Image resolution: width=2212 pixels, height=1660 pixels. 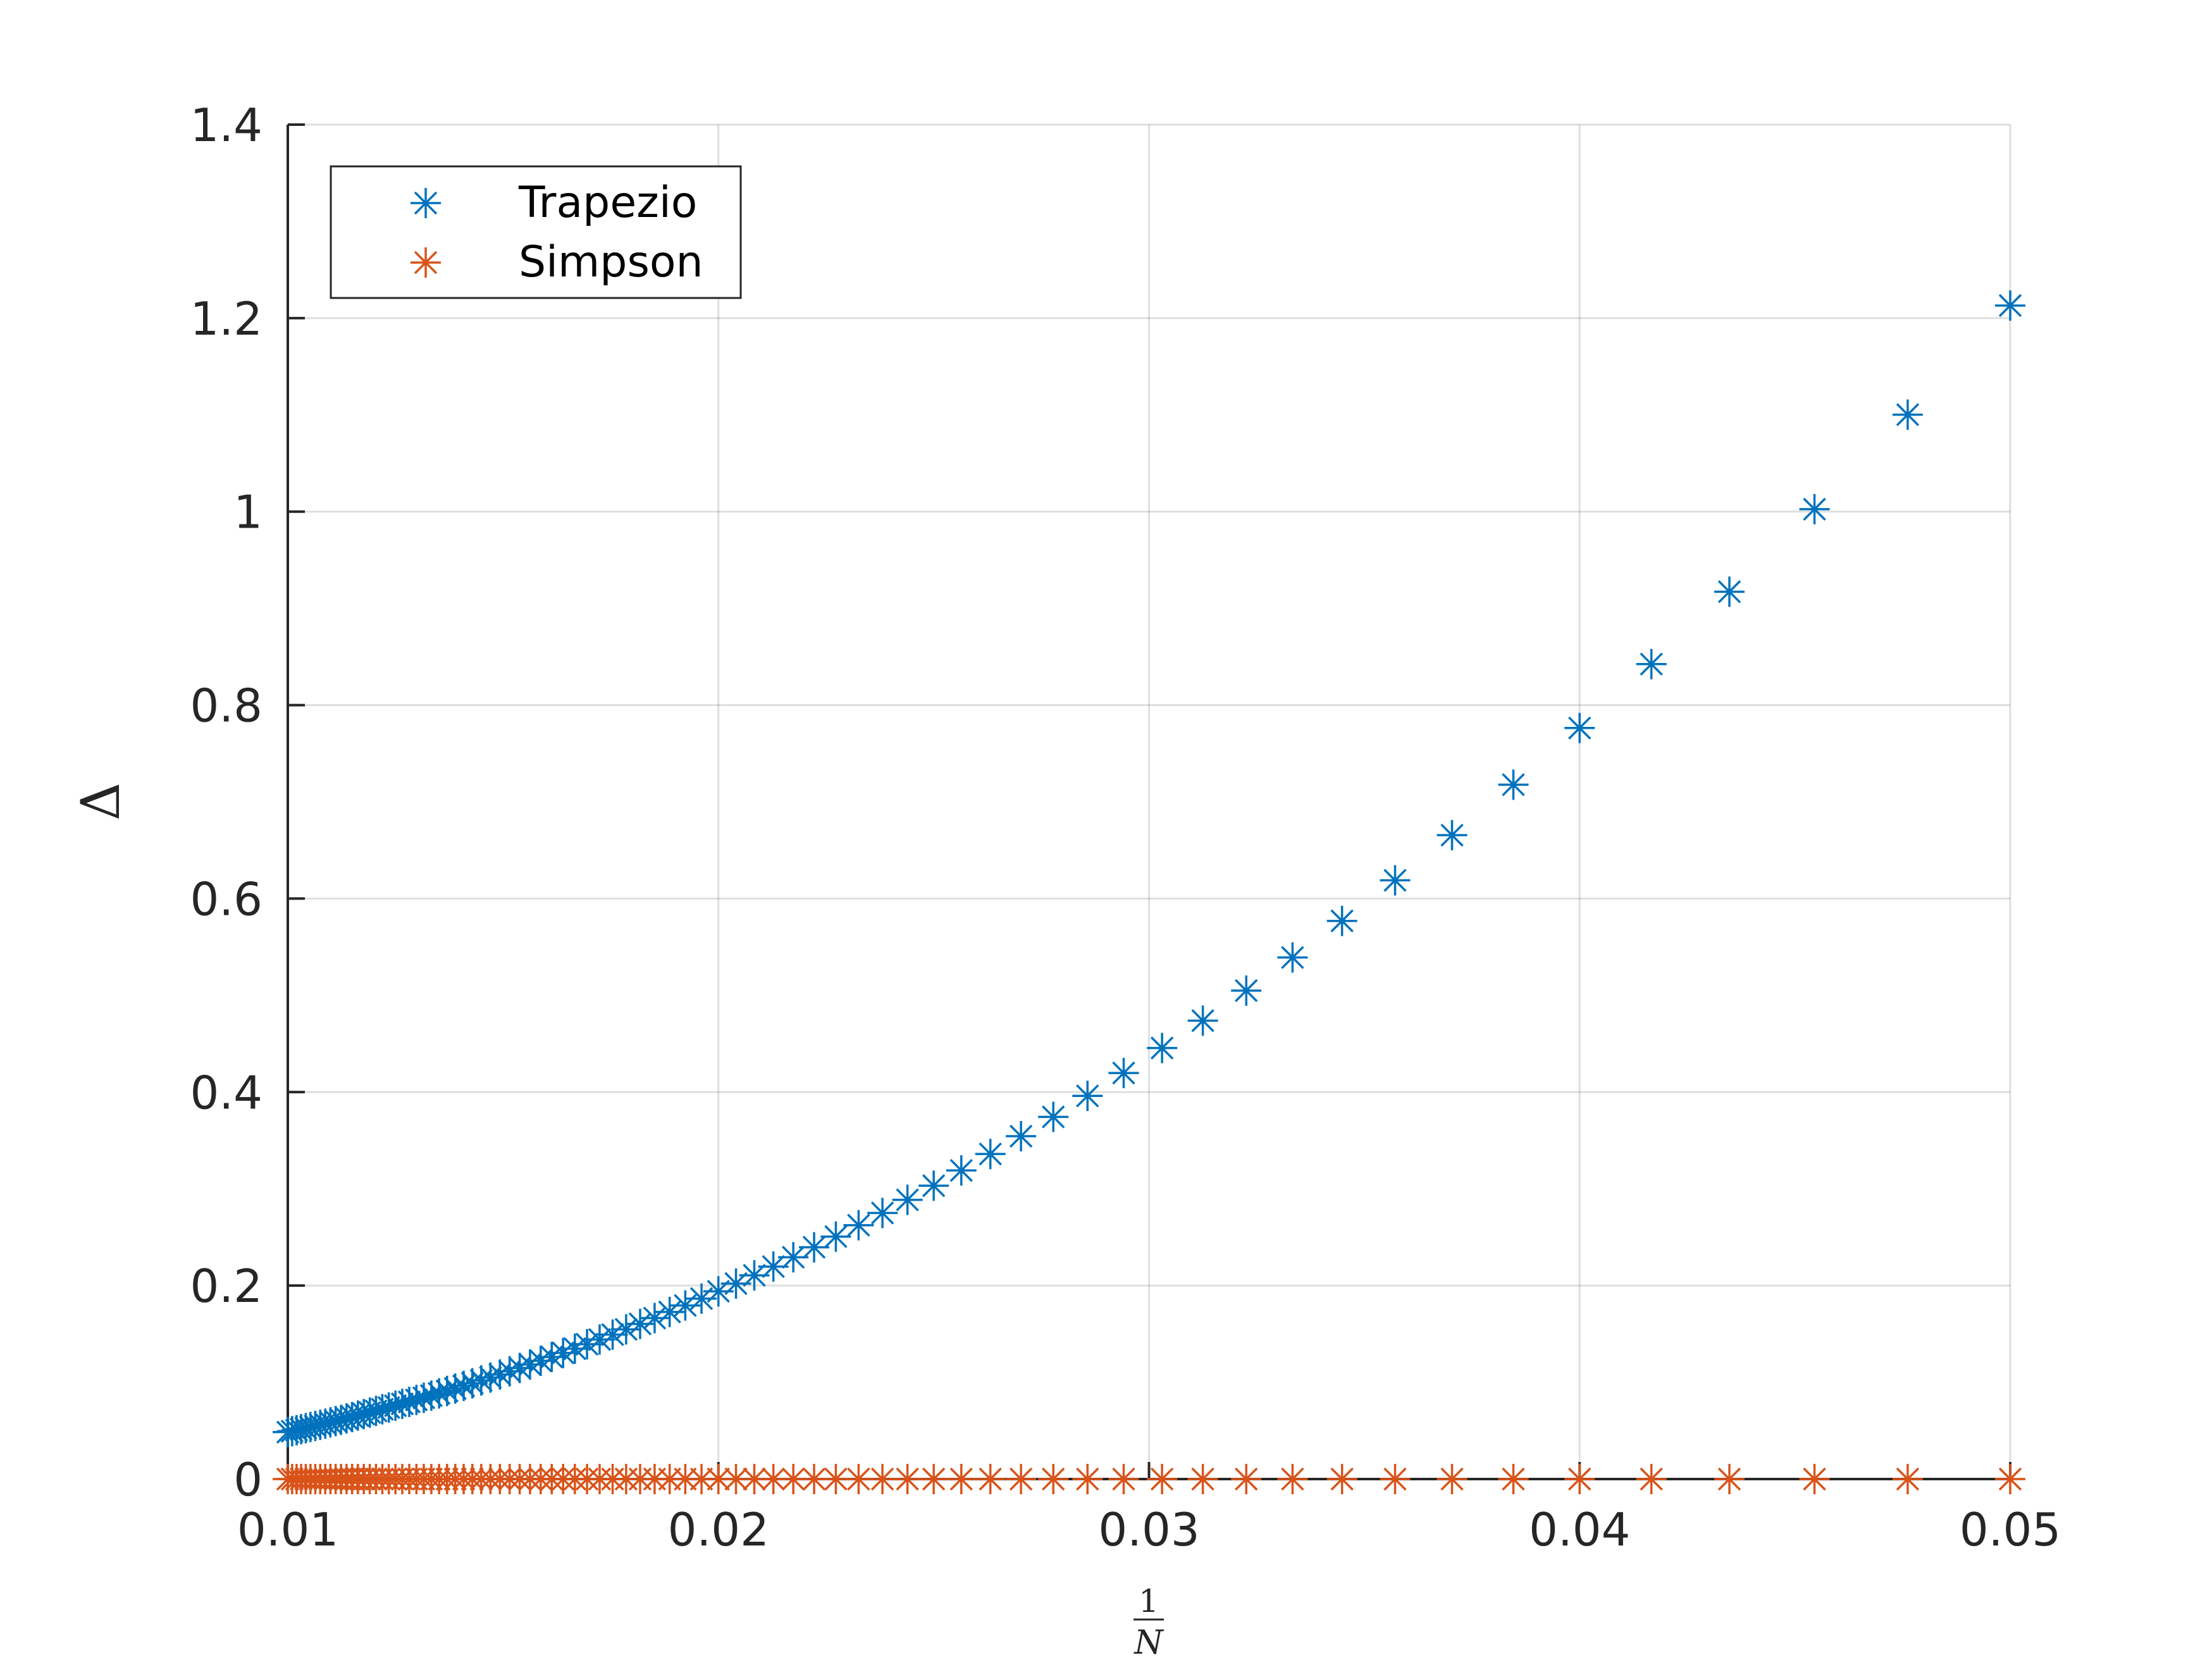 I want to click on y-tick-label: 0.8, so click(x=227, y=706).